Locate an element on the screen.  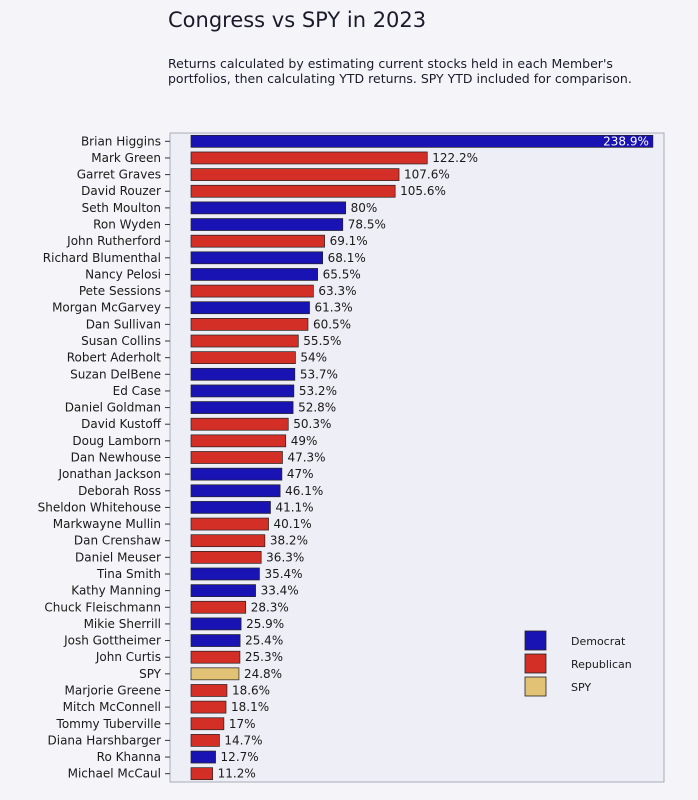
data-label: 38.2% is located at coordinates (289, 541).